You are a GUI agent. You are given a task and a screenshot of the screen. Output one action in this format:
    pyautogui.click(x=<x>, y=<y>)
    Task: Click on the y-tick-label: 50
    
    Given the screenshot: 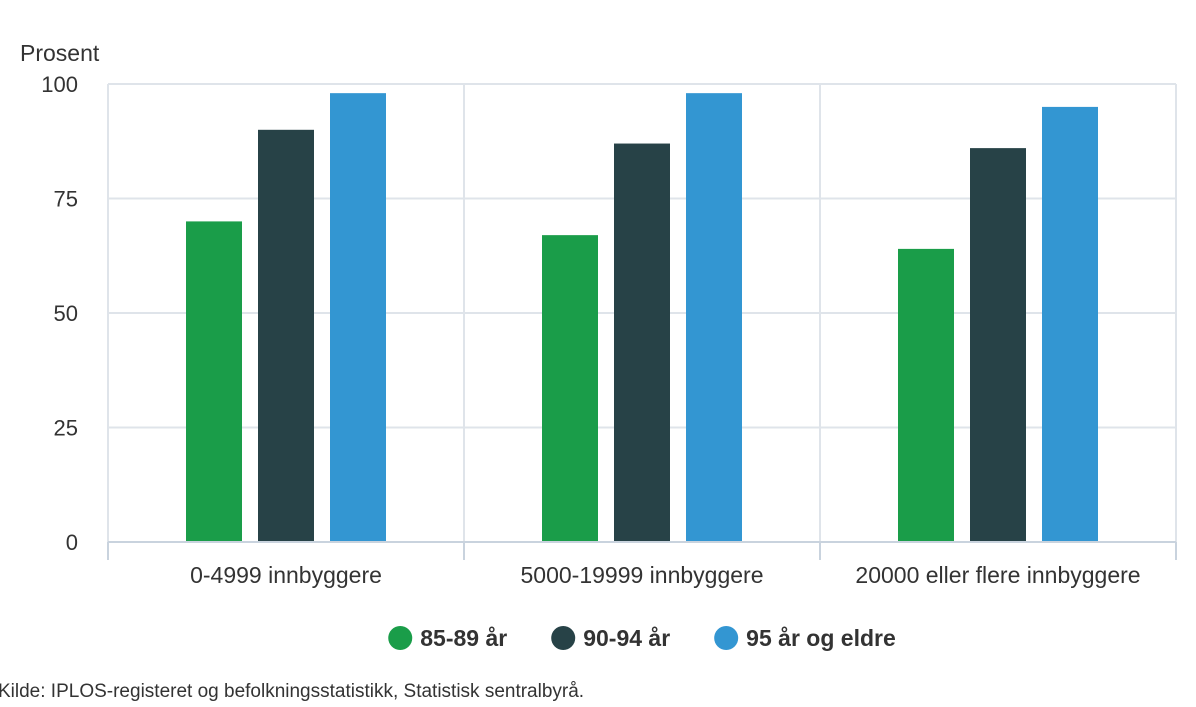 What is the action you would take?
    pyautogui.click(x=66, y=313)
    